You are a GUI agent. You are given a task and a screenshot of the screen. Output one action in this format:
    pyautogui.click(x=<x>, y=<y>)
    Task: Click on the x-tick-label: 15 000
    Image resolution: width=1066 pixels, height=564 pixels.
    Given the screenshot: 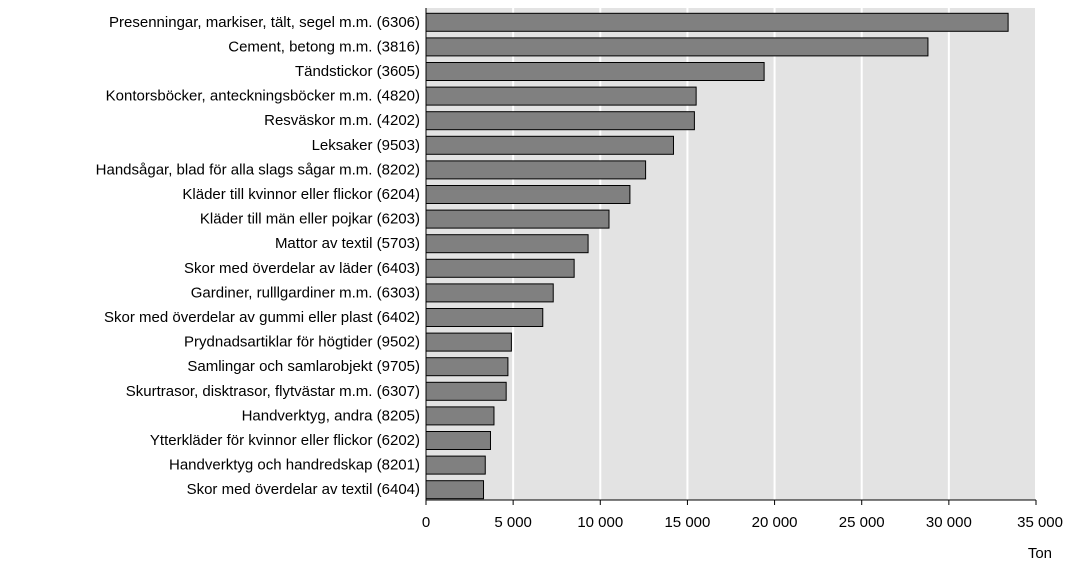 What is the action you would take?
    pyautogui.click(x=687, y=522)
    